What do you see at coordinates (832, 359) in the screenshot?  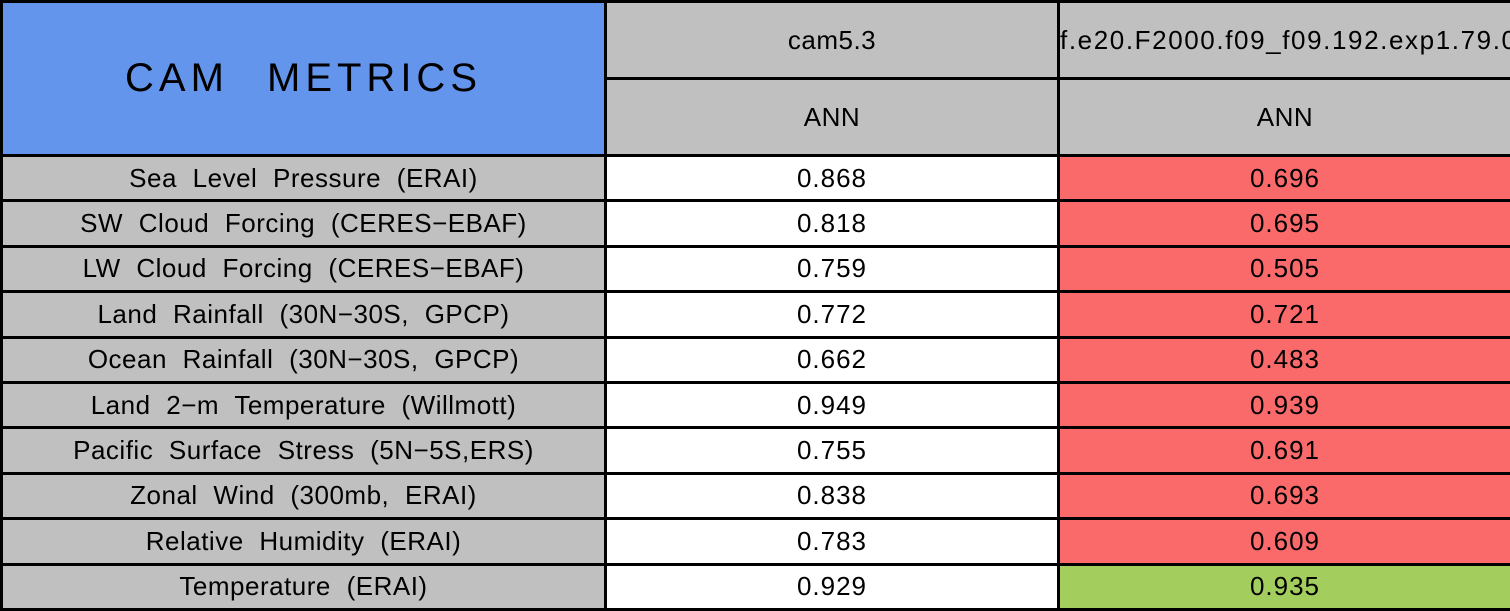 I see `value-cell-cam53: 0.662` at bounding box center [832, 359].